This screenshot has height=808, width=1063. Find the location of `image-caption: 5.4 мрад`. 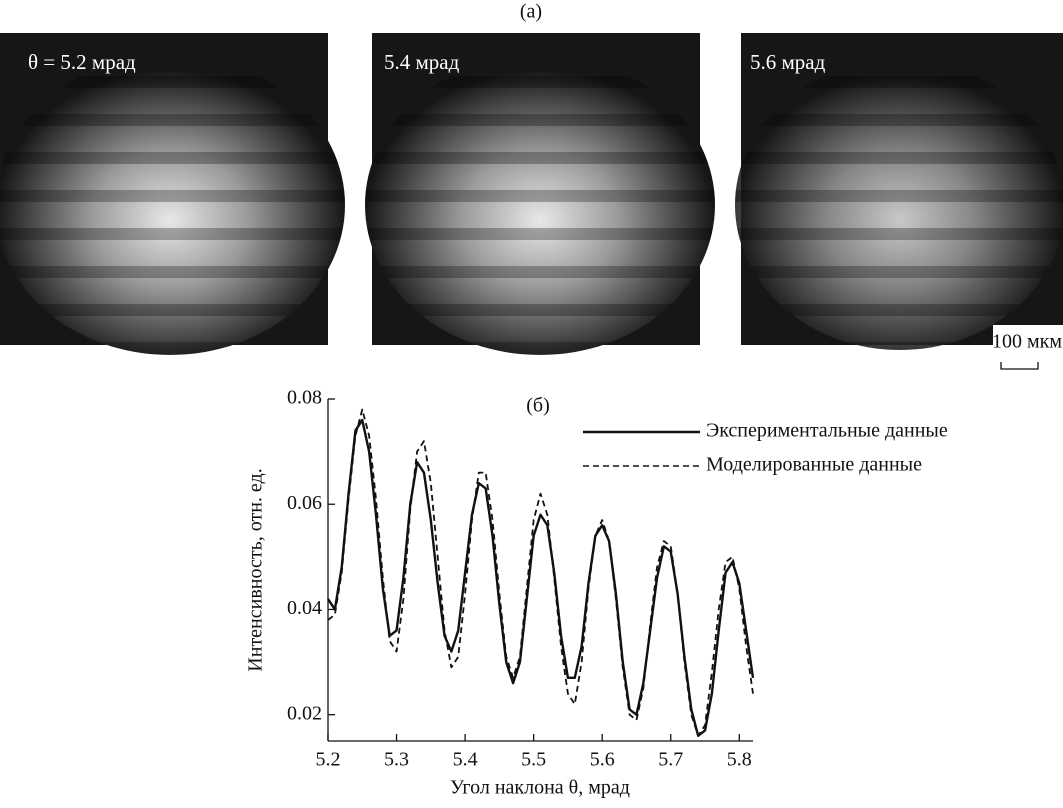

image-caption: 5.4 мрад is located at coordinates (422, 62).